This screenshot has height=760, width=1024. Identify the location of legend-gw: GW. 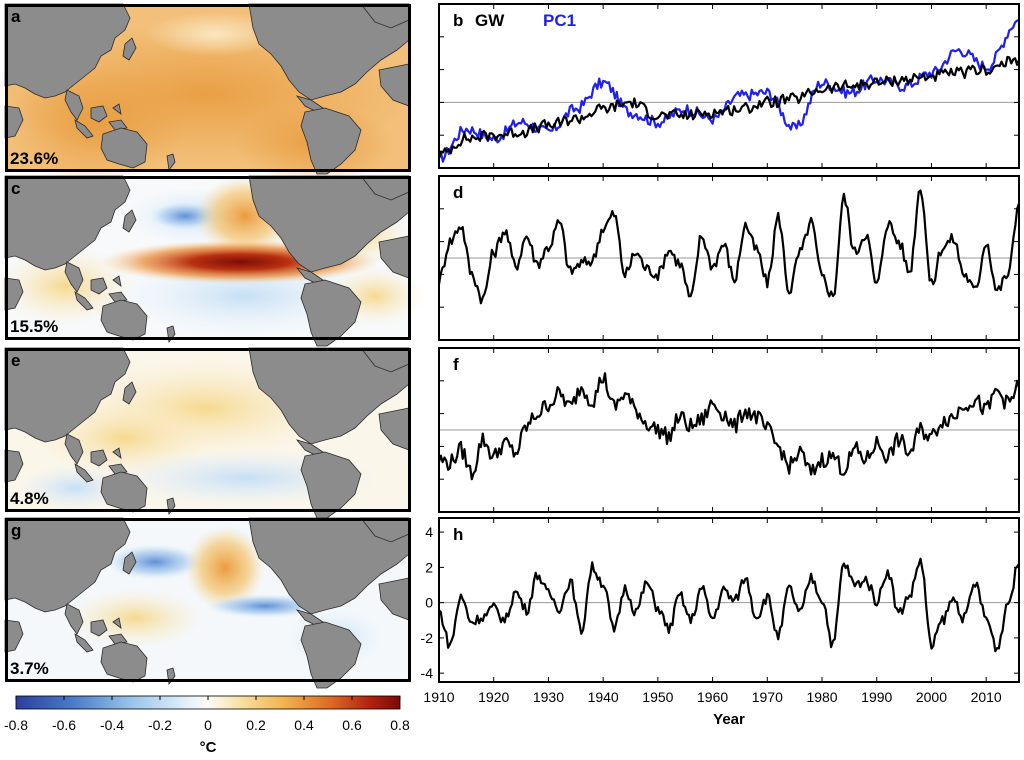
(490, 20).